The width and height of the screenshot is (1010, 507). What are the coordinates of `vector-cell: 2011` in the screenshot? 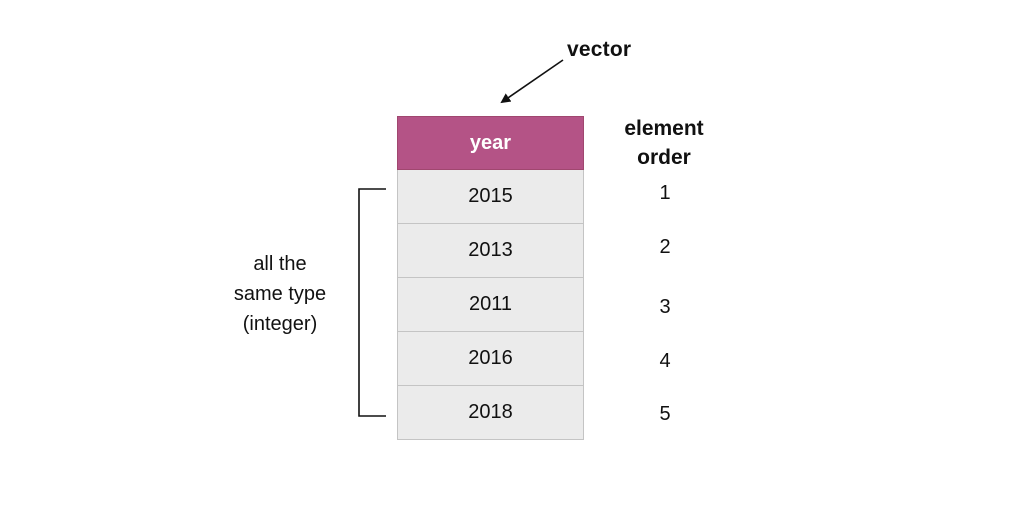 It's located at (490, 305).